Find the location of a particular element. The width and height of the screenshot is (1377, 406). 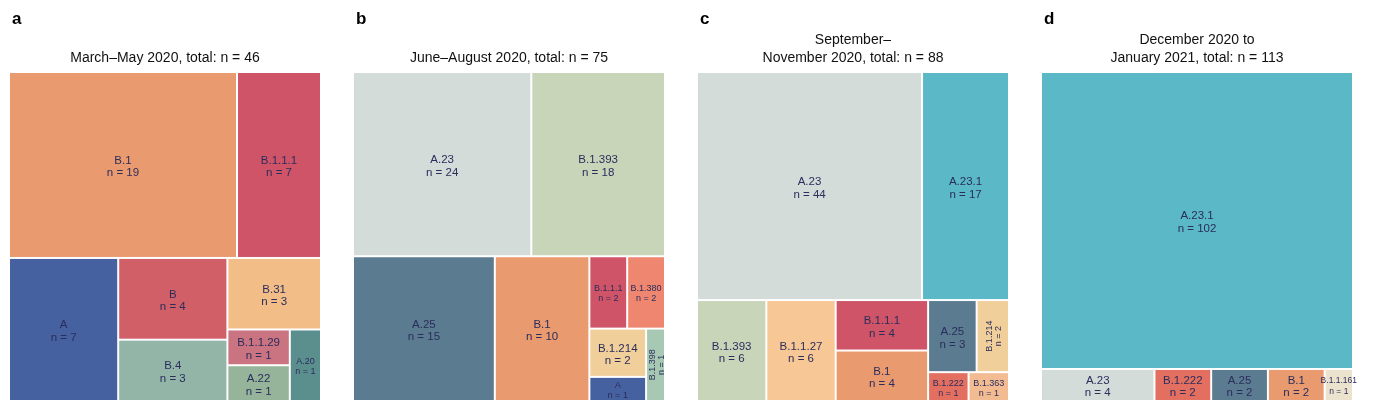

category-label: B.1.380 is located at coordinates (646, 288).